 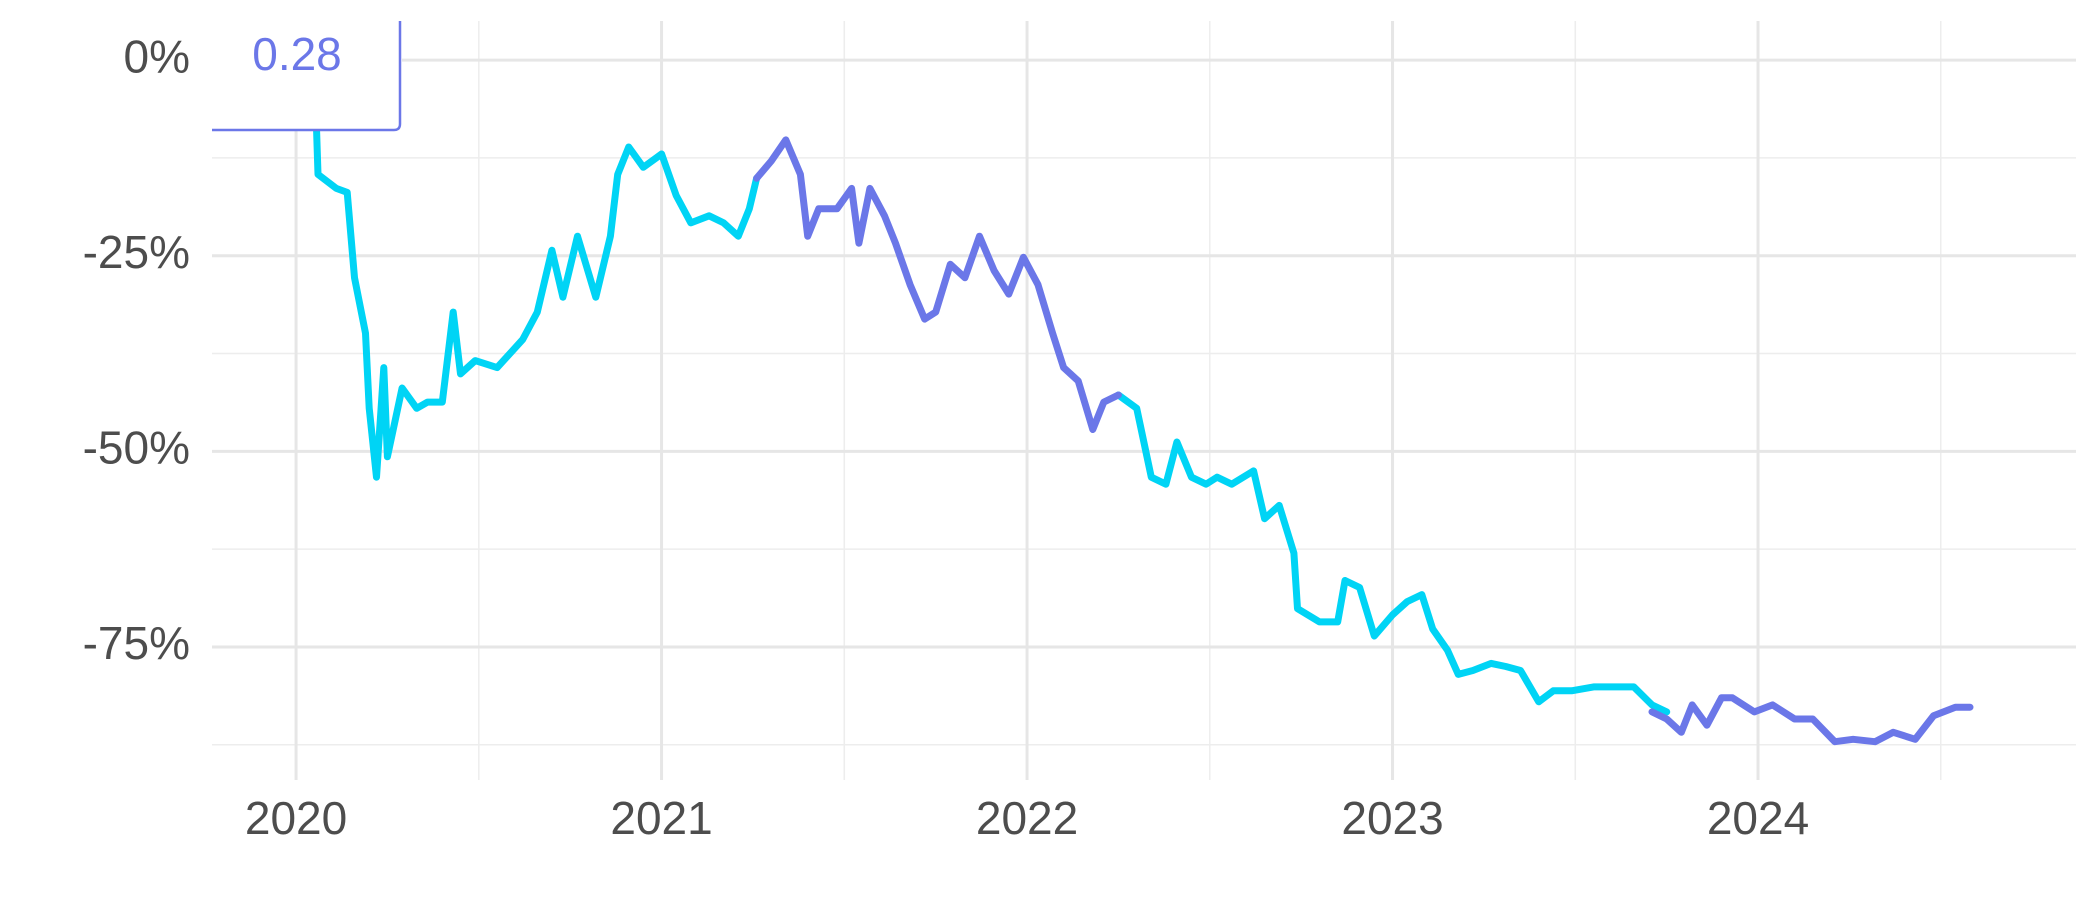 I want to click on x-tick-label: 2022, so click(x=1027, y=818).